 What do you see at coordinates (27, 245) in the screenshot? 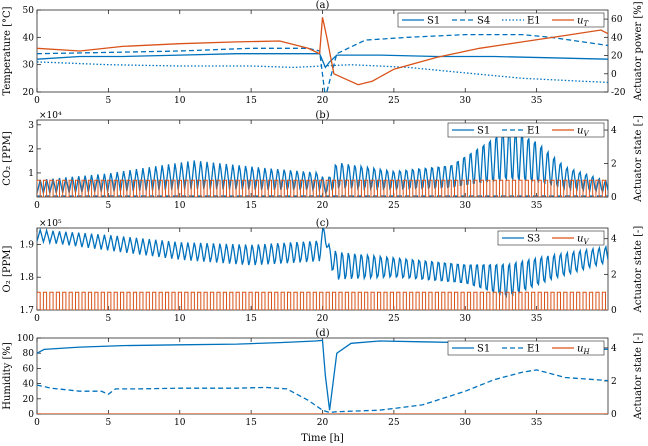
I see `y-tick-label: 1.9` at bounding box center [27, 245].